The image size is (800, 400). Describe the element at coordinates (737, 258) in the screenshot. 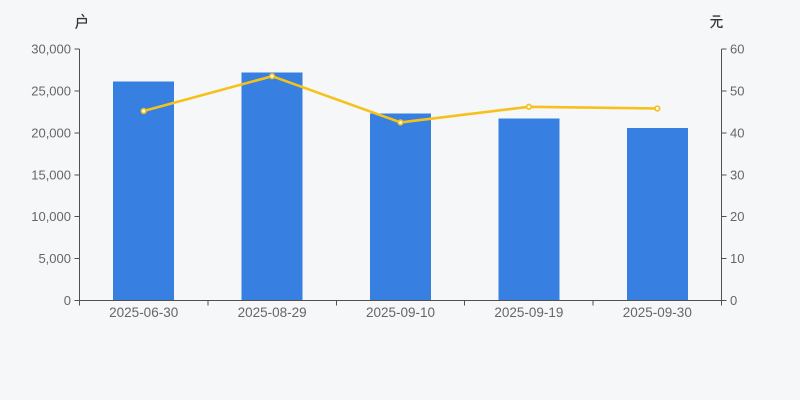

I see `right-axis-tick-label: 10` at that location.